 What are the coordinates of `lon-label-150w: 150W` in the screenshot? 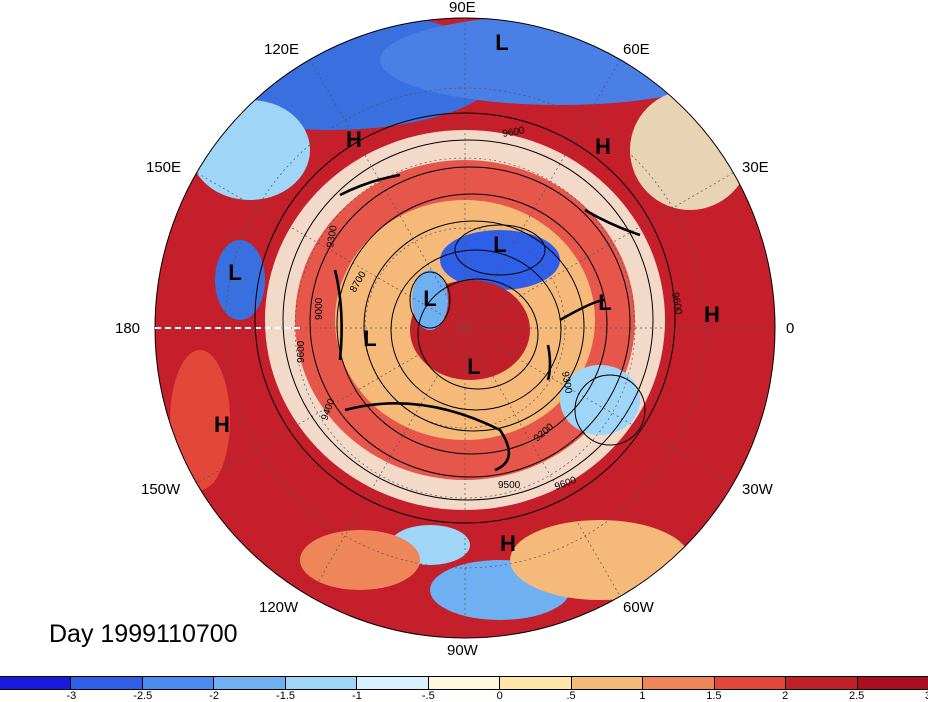 It's located at (161, 489).